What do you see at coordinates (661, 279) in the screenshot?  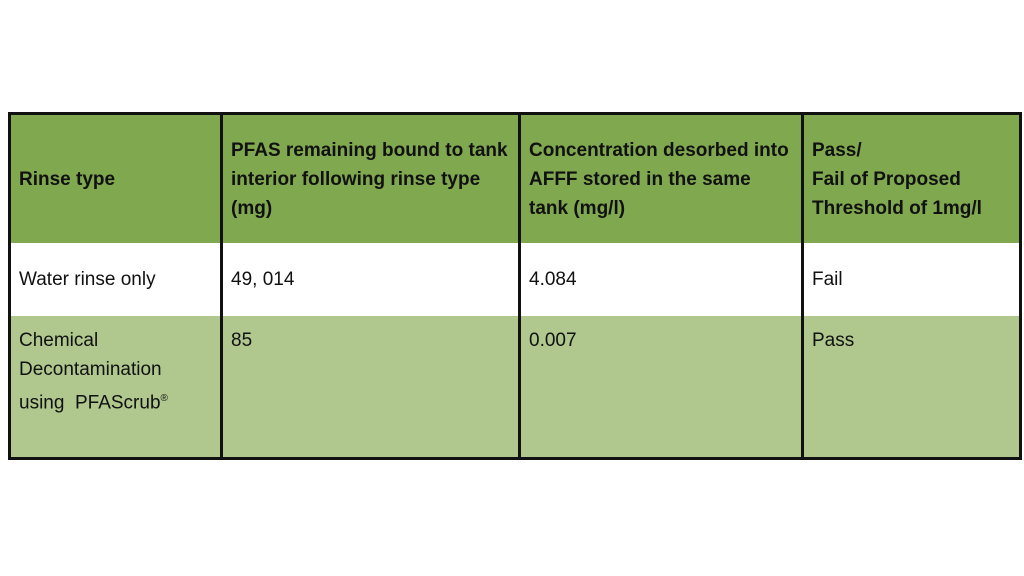 I see `cell-concentration: 4.084` at bounding box center [661, 279].